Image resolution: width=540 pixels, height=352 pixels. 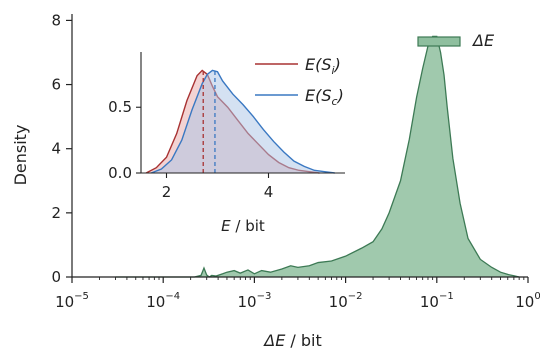 I want to click on main-y-axis-label: Density, so click(x=20, y=155).